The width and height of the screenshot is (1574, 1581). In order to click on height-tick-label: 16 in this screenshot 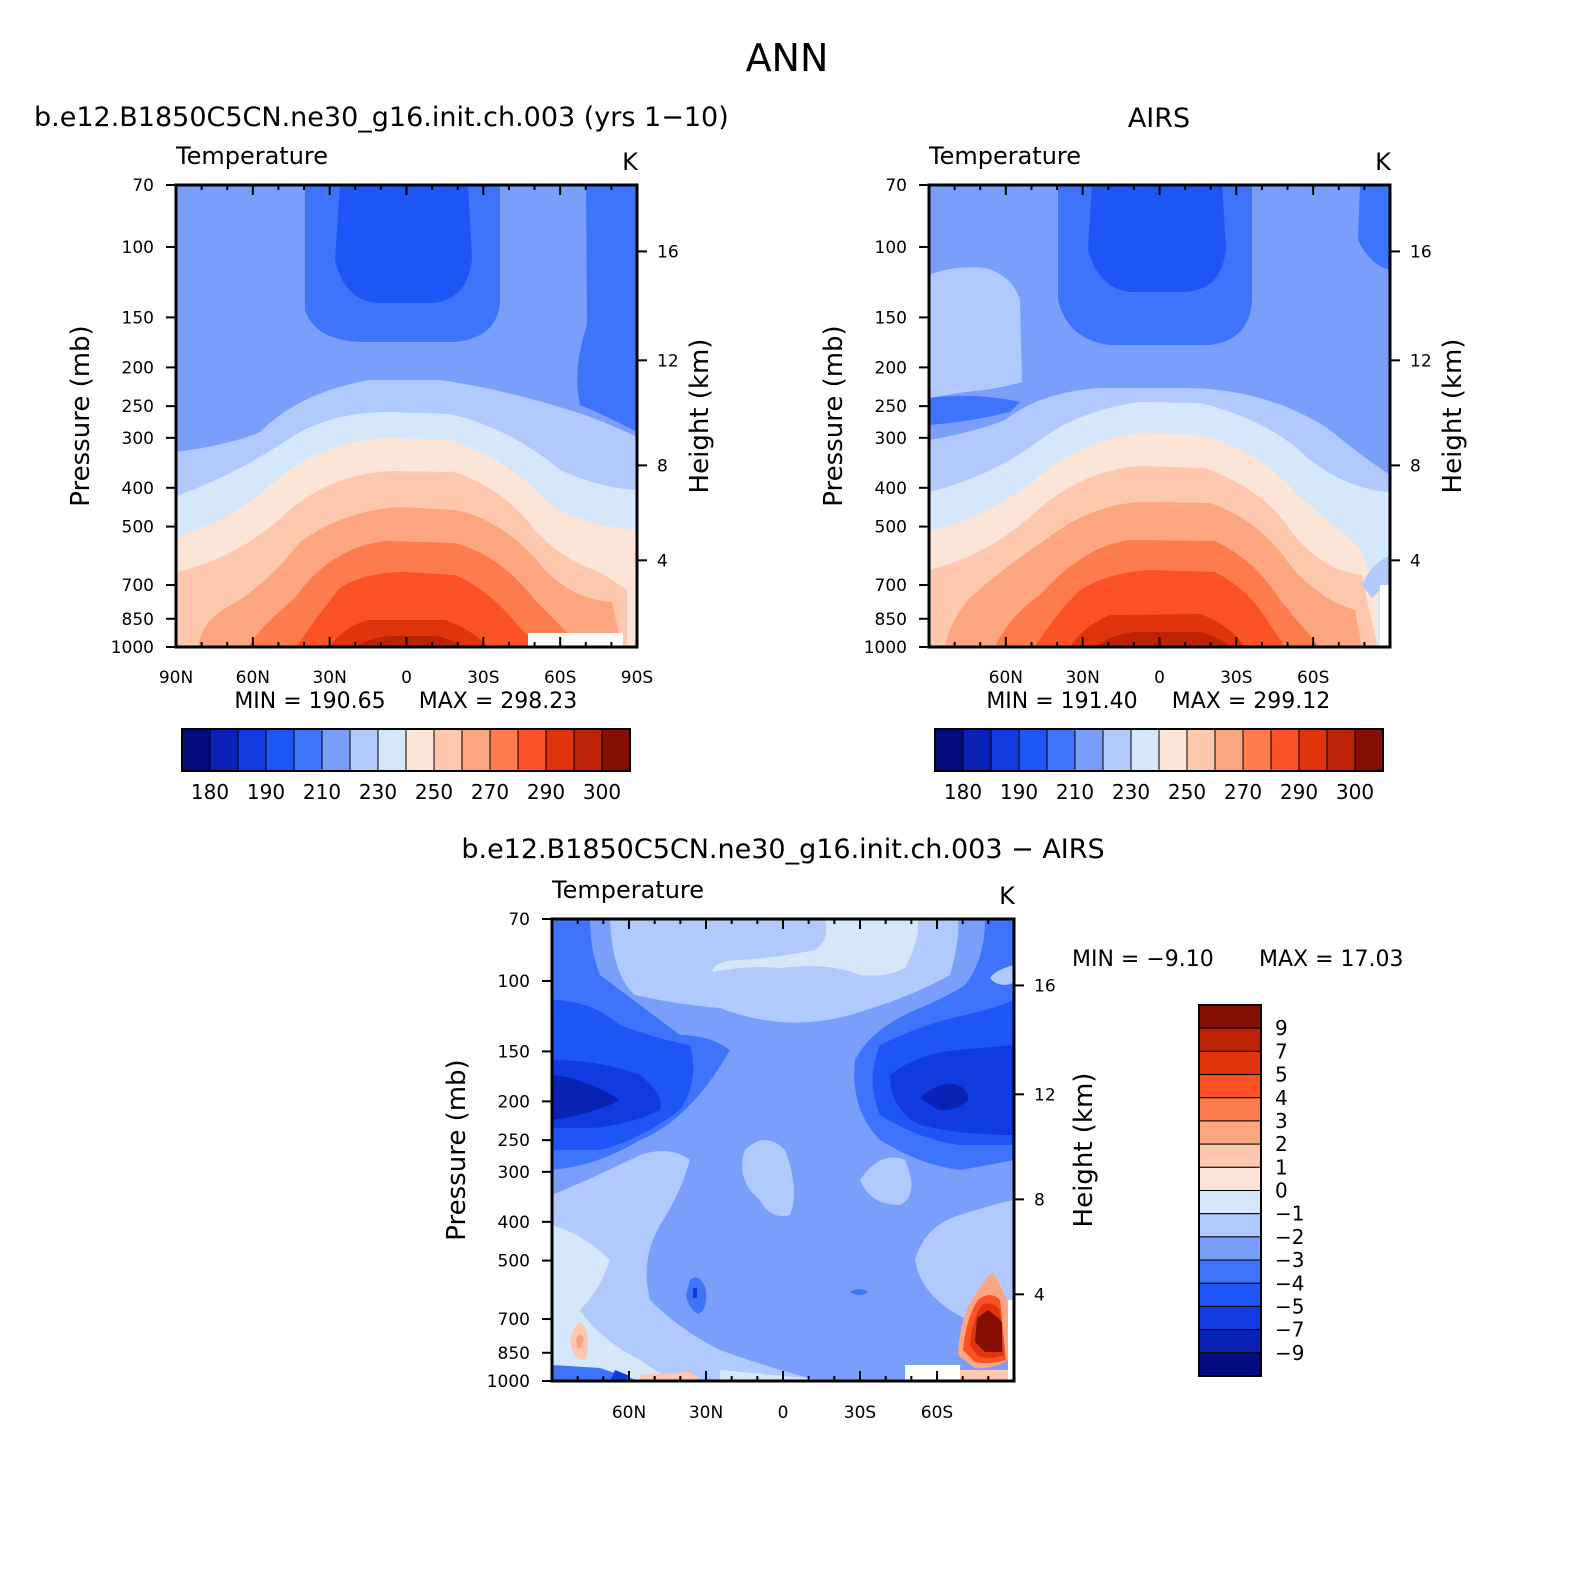, I will do `click(1045, 986)`.